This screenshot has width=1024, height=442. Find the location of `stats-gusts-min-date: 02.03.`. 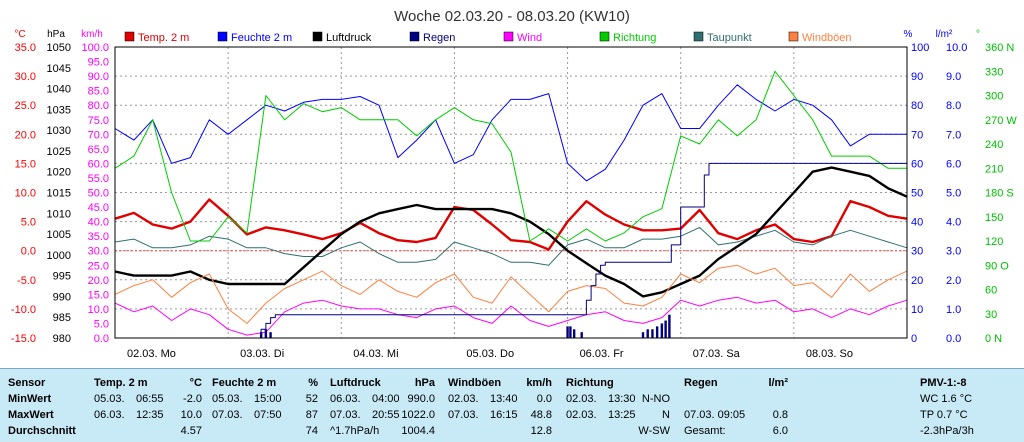

stats-gusts-min-date: 02.03. is located at coordinates (463, 399).